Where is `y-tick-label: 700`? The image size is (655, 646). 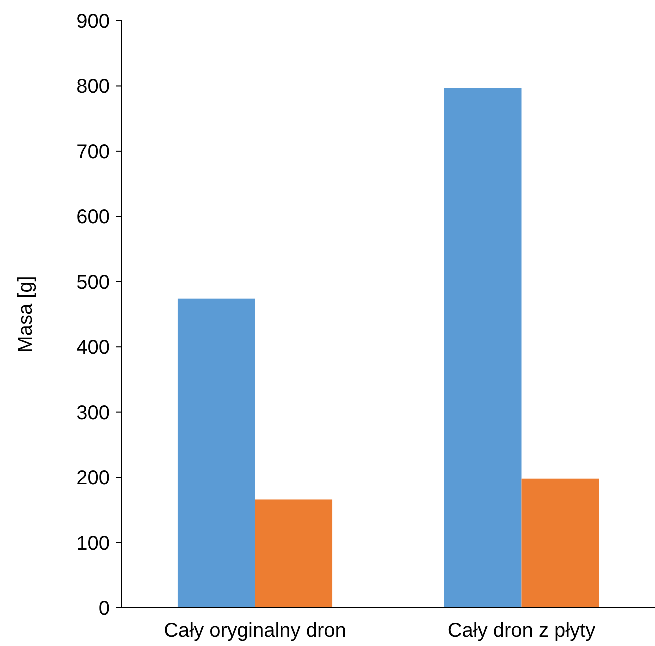 y-tick-label: 700 is located at coordinates (93, 152).